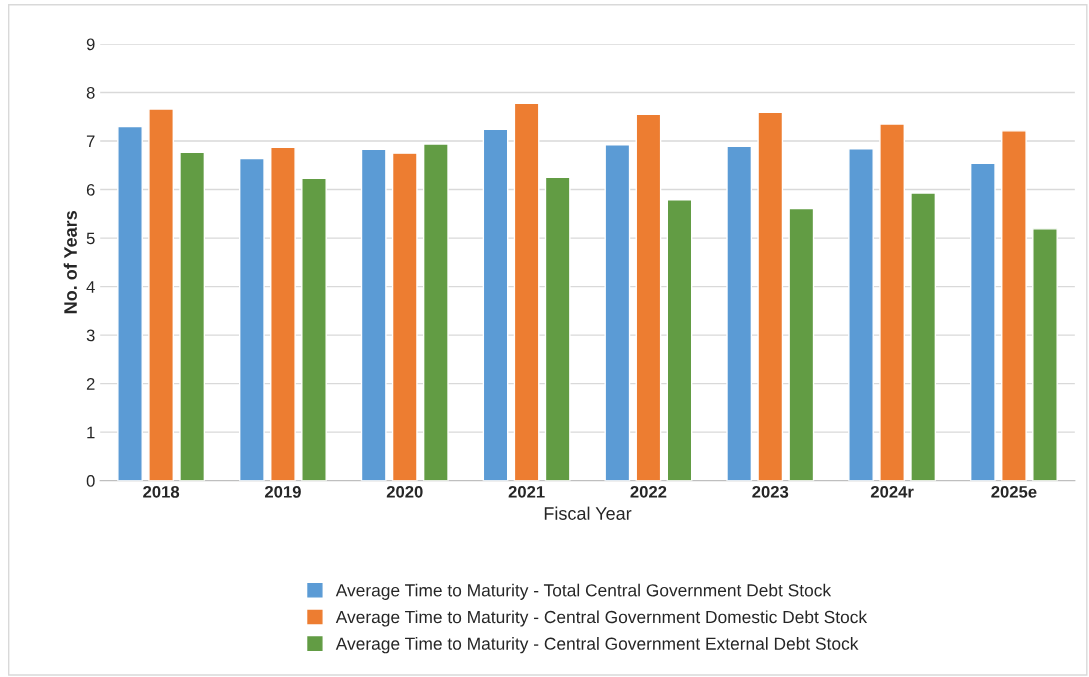 This screenshot has width=1089, height=677. Describe the element at coordinates (70, 262) in the screenshot. I see `y-axis-title: No. of Years` at that location.